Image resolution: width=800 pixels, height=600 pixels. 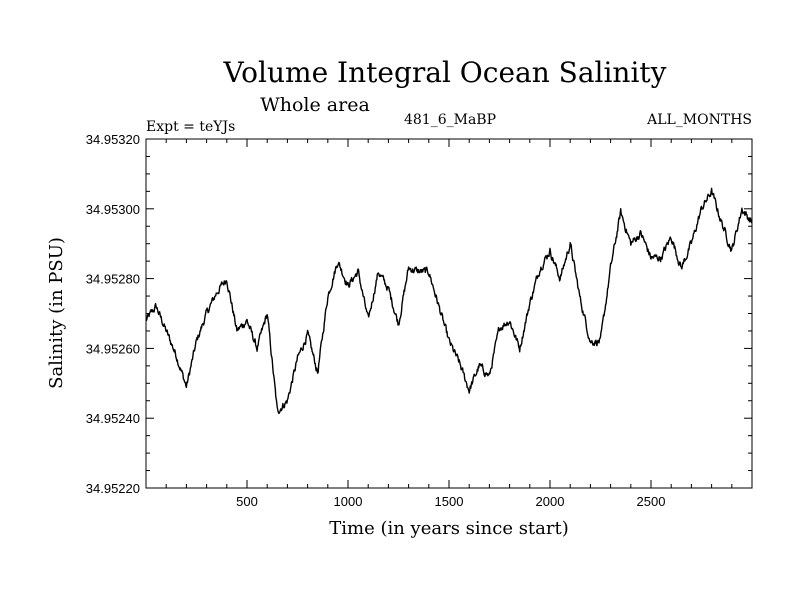 I want to click on y-tick-label: 34.95300, so click(x=113, y=209).